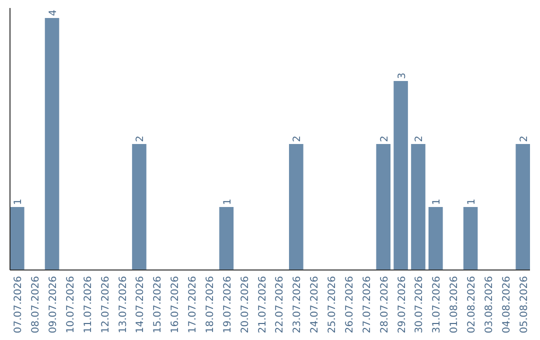  Describe the element at coordinates (210, 305) in the screenshot. I see `x-tick-label: 18.07.2026` at that location.